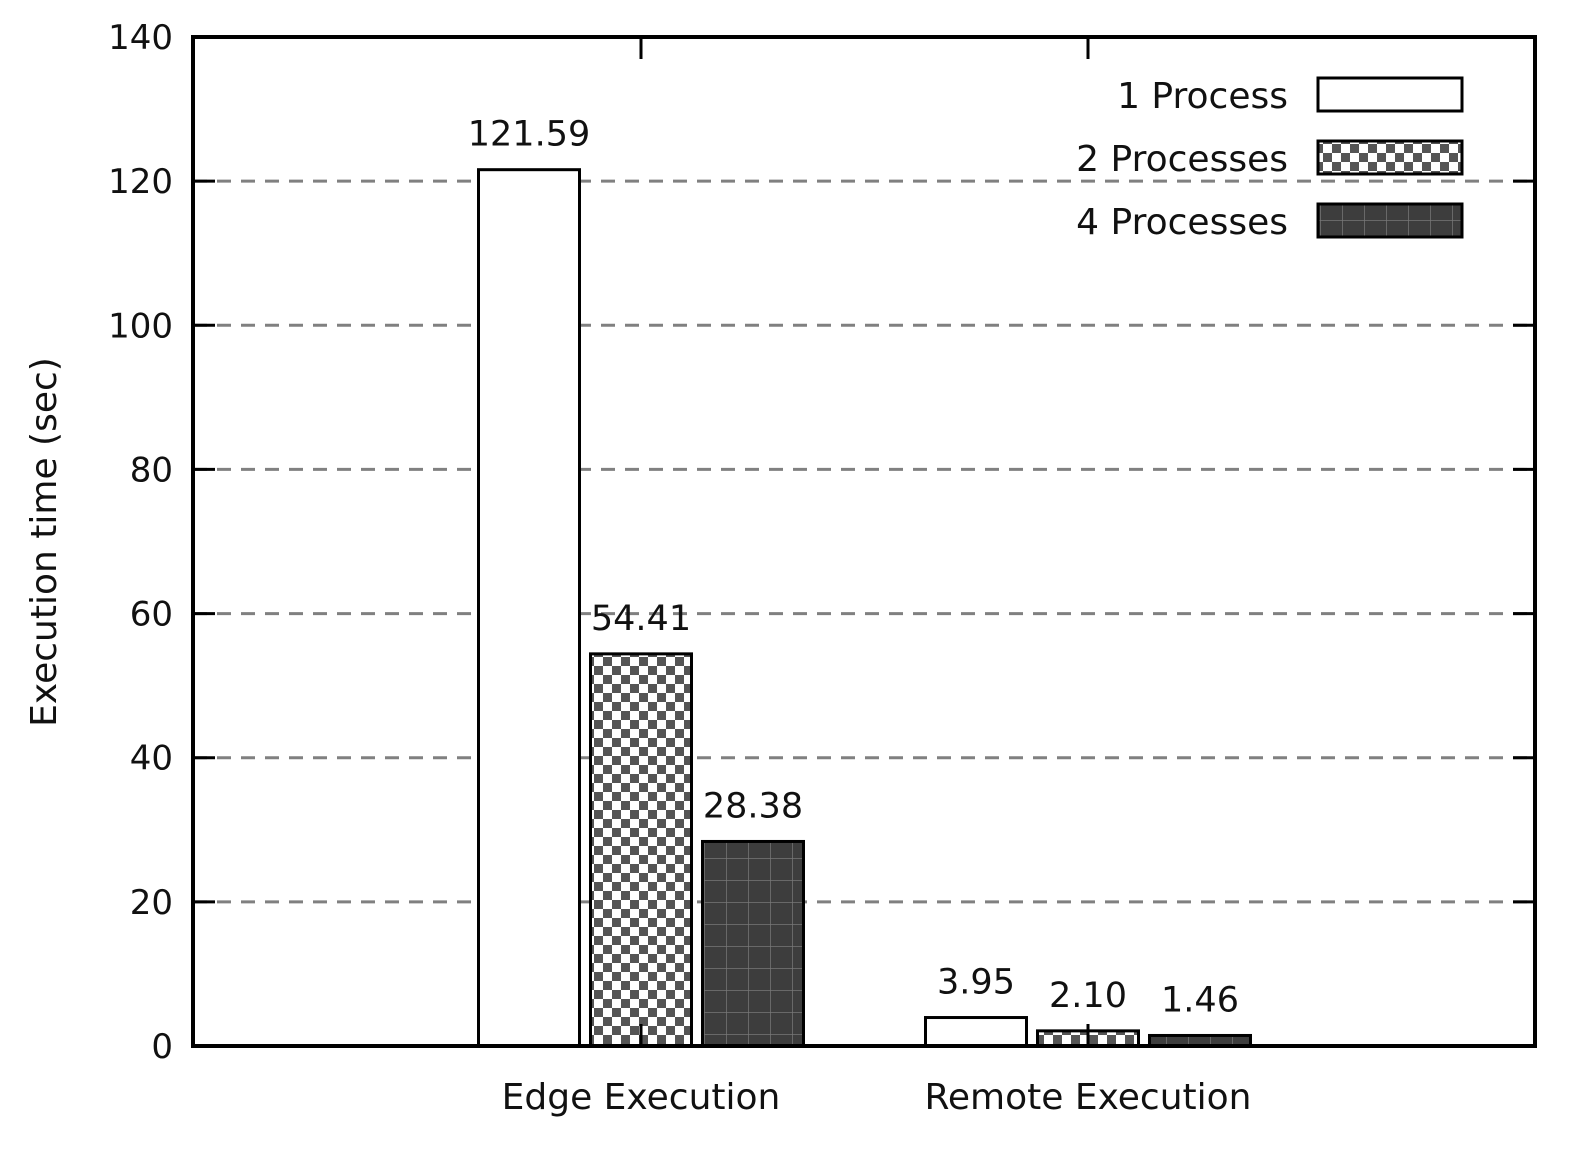  Describe the element at coordinates (976, 983) in the screenshot. I see `data-label: 3.95` at that location.